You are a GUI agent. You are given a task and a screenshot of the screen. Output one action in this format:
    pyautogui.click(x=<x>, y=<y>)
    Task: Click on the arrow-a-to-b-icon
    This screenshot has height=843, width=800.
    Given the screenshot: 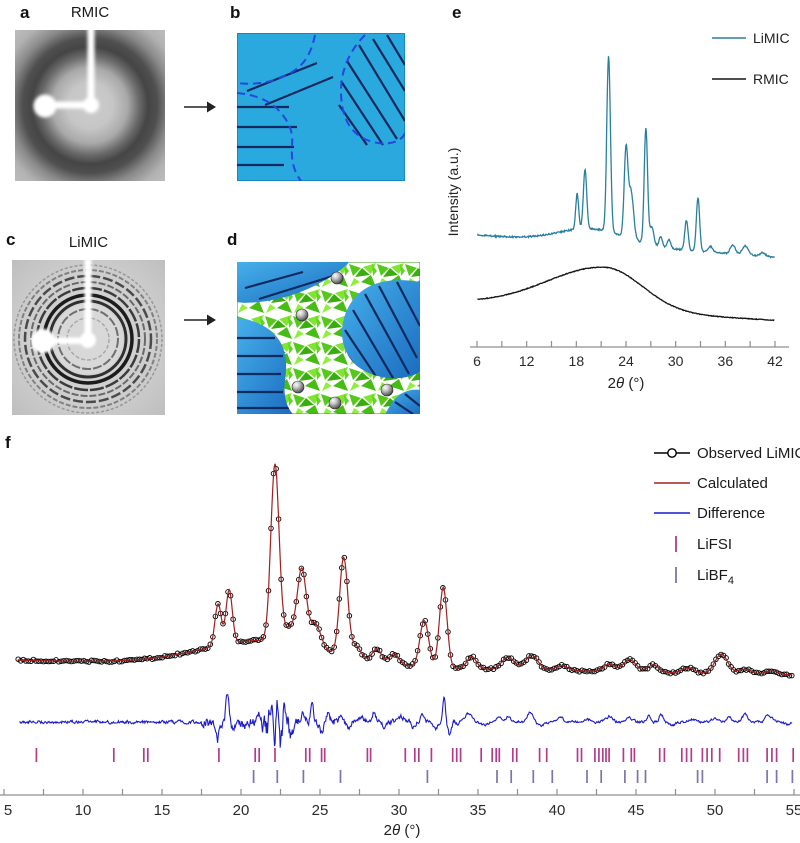 What is the action you would take?
    pyautogui.click(x=200, y=107)
    